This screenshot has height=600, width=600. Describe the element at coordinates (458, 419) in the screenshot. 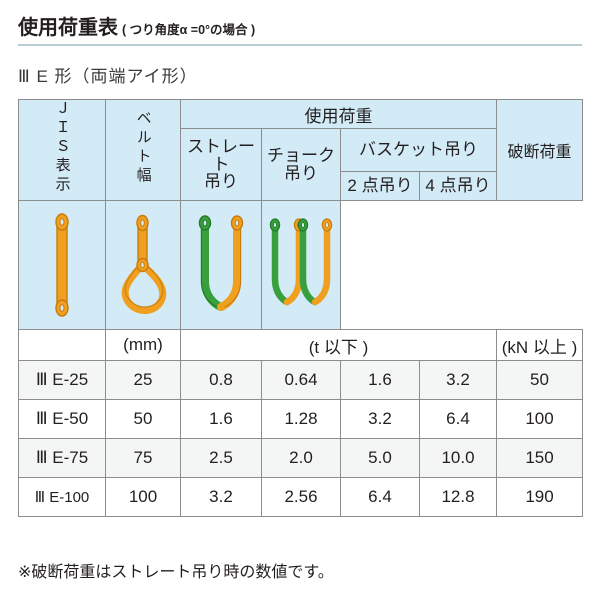

I see `cell-basket-4point: 6.4` at that location.